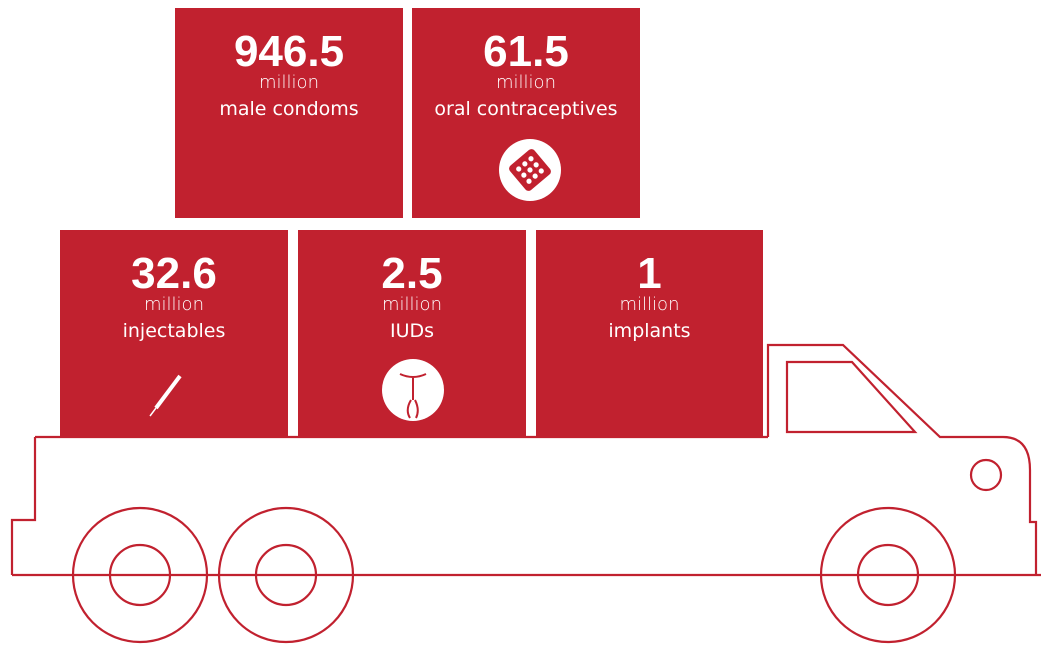  I want to click on product-label: male condoms, so click(288, 109).